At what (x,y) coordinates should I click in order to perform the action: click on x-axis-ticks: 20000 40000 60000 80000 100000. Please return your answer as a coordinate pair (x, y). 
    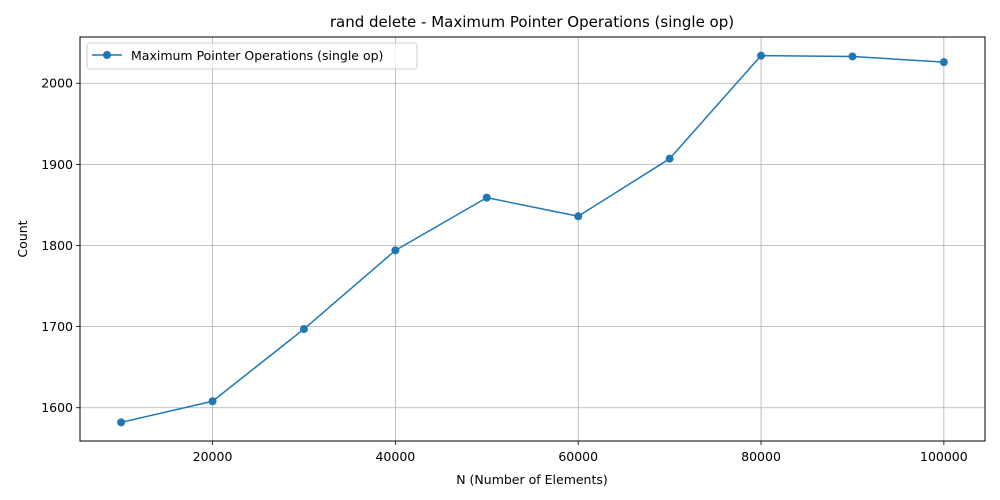
    Looking at the image, I should click on (580, 452).